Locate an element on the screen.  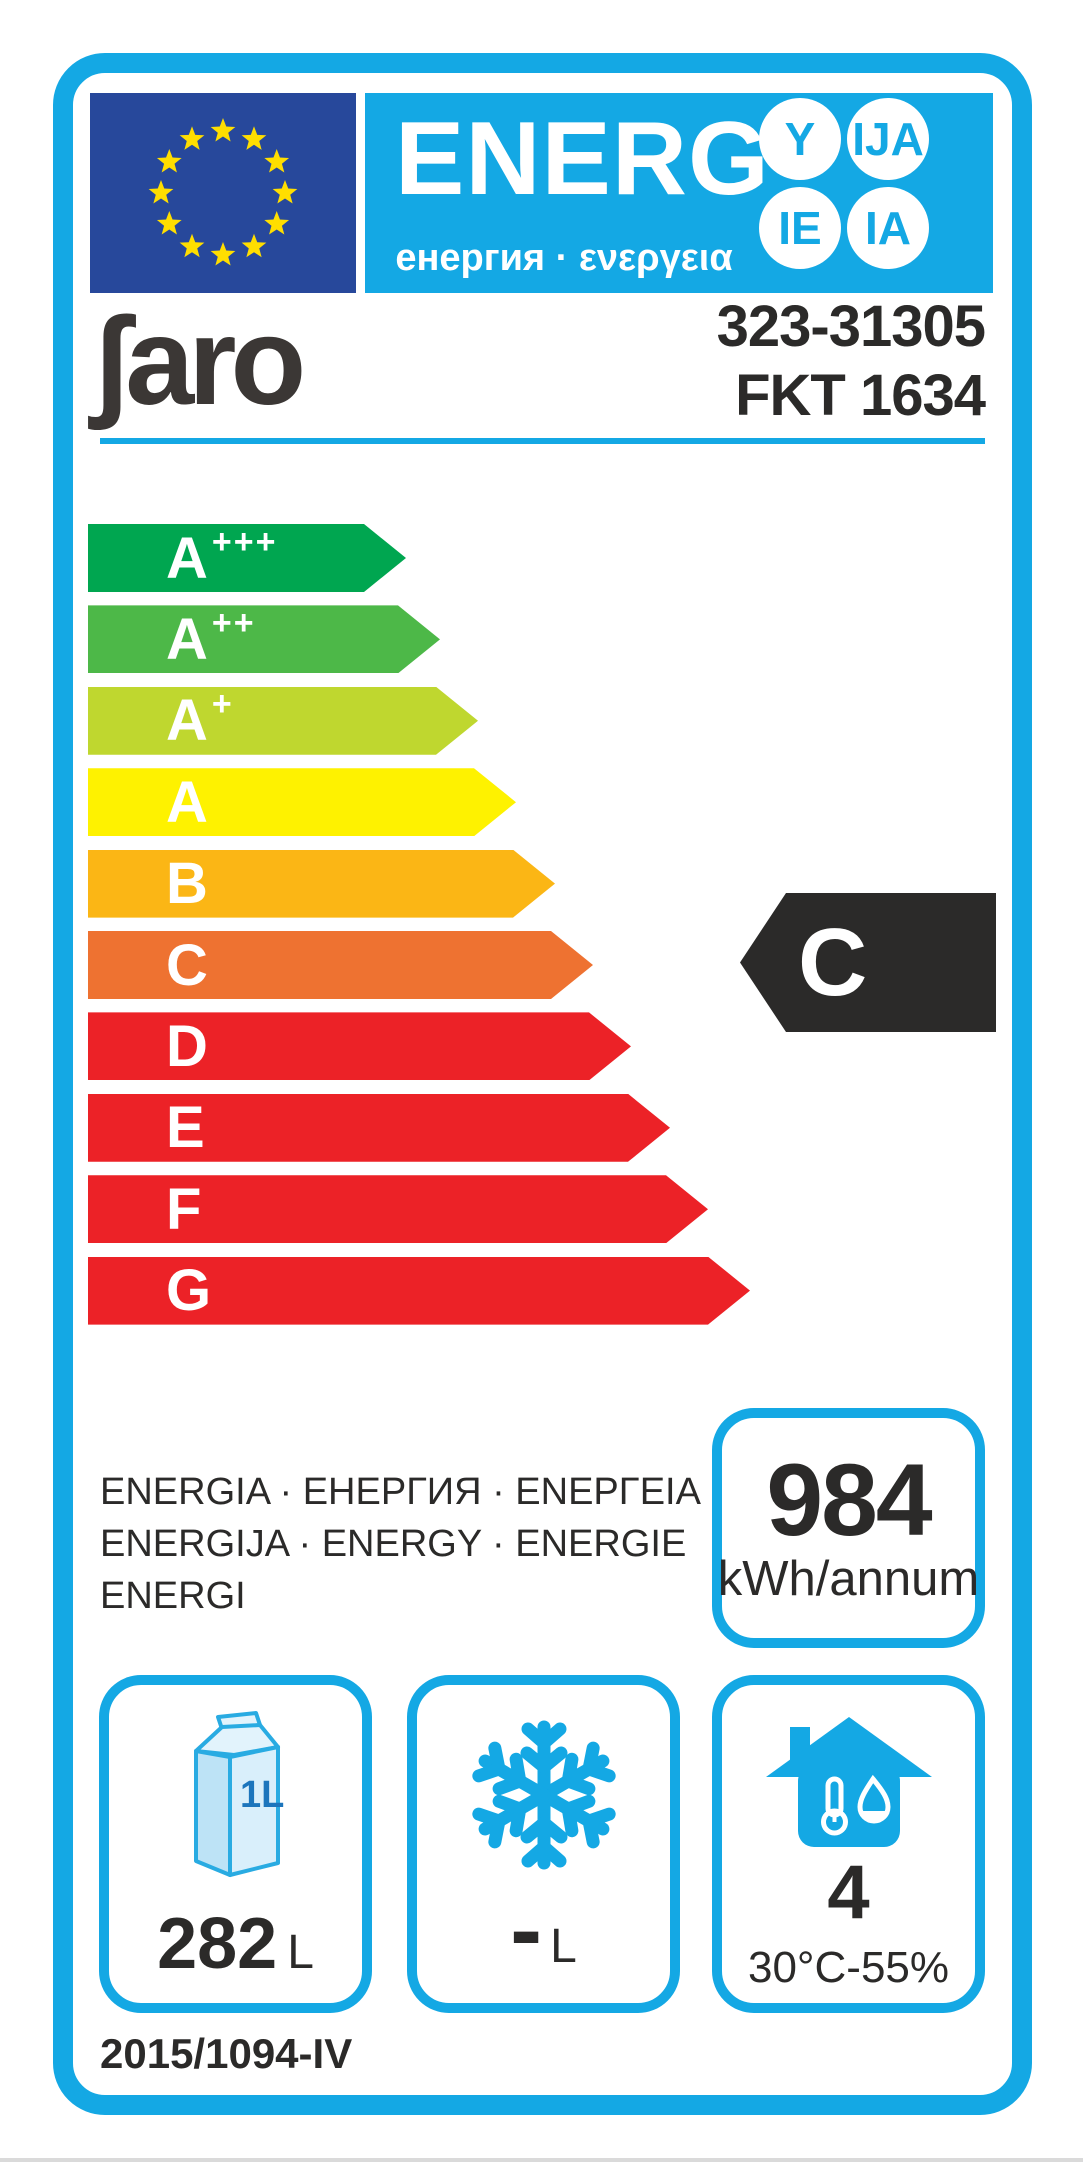
suffix-circle-ie: IE is located at coordinates (800, 228).